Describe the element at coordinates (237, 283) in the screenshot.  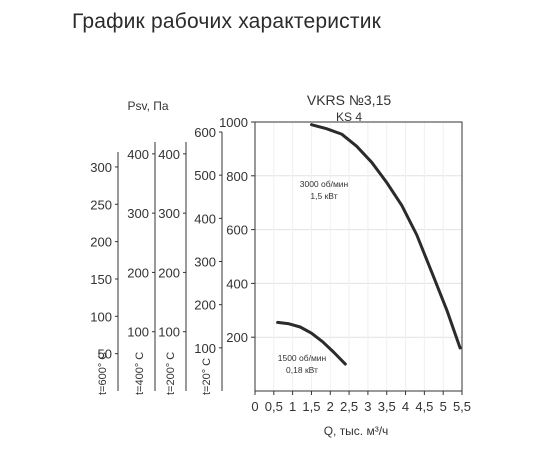
I see `y-tick-label: 400` at that location.